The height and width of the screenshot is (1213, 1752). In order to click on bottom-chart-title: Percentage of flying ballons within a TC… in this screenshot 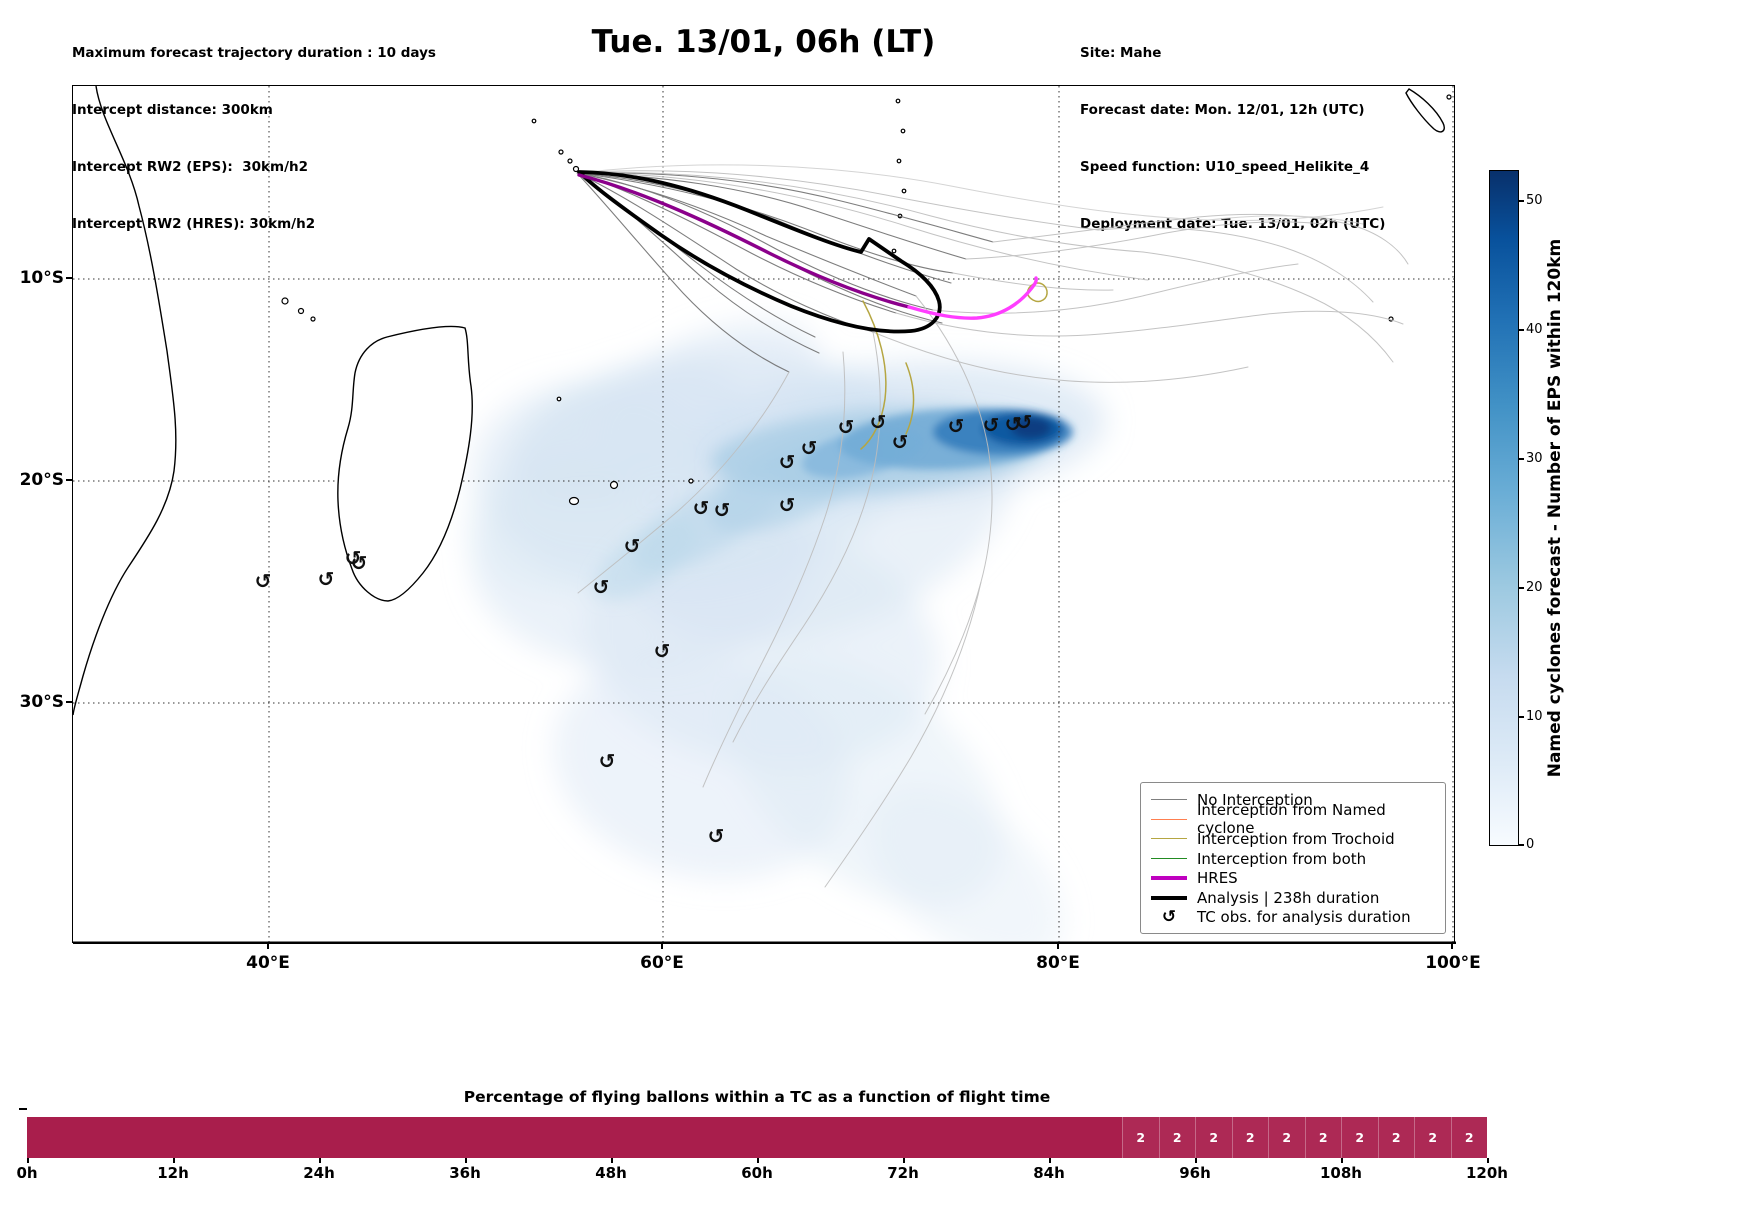, I will do `click(757, 1097)`.